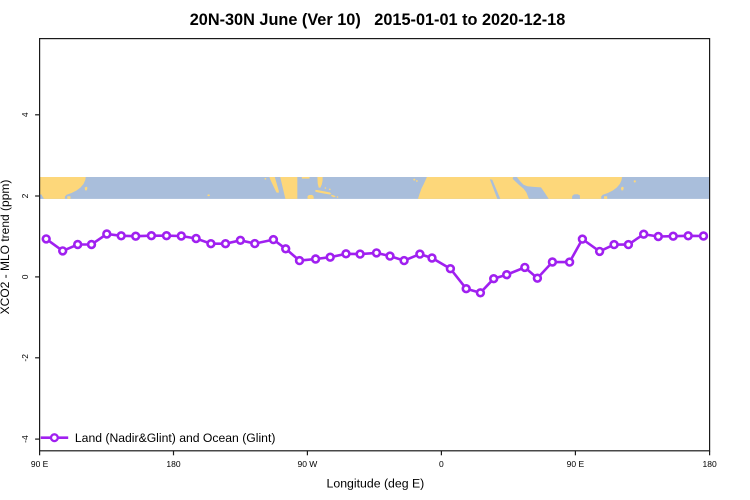 Image resolution: width=750 pixels, height=500 pixels. Describe the element at coordinates (25, 195) in the screenshot. I see `svg-text: 2` at that location.